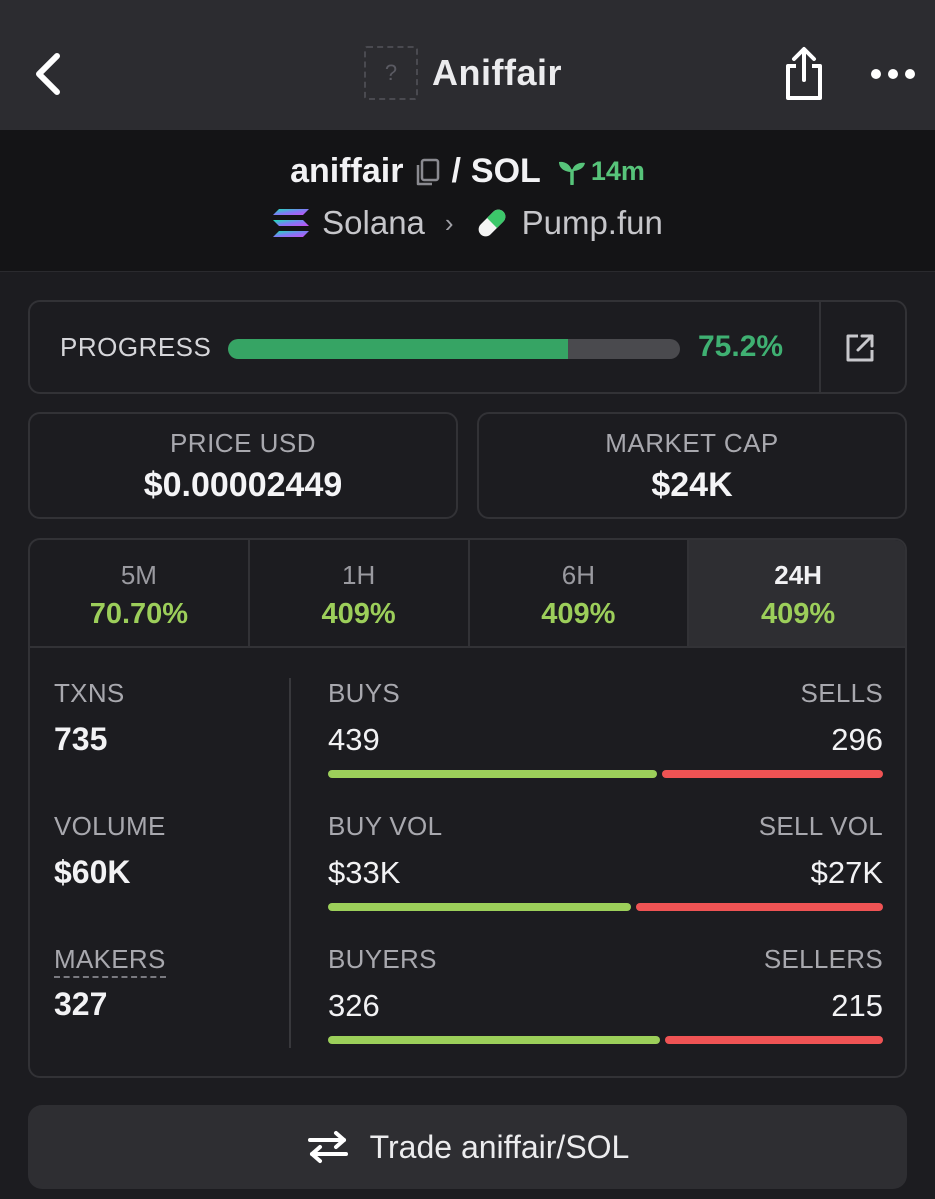 This screenshot has height=1199, width=935. What do you see at coordinates (89, 718) in the screenshot?
I see `txns-metric: TXNS 735` at bounding box center [89, 718].